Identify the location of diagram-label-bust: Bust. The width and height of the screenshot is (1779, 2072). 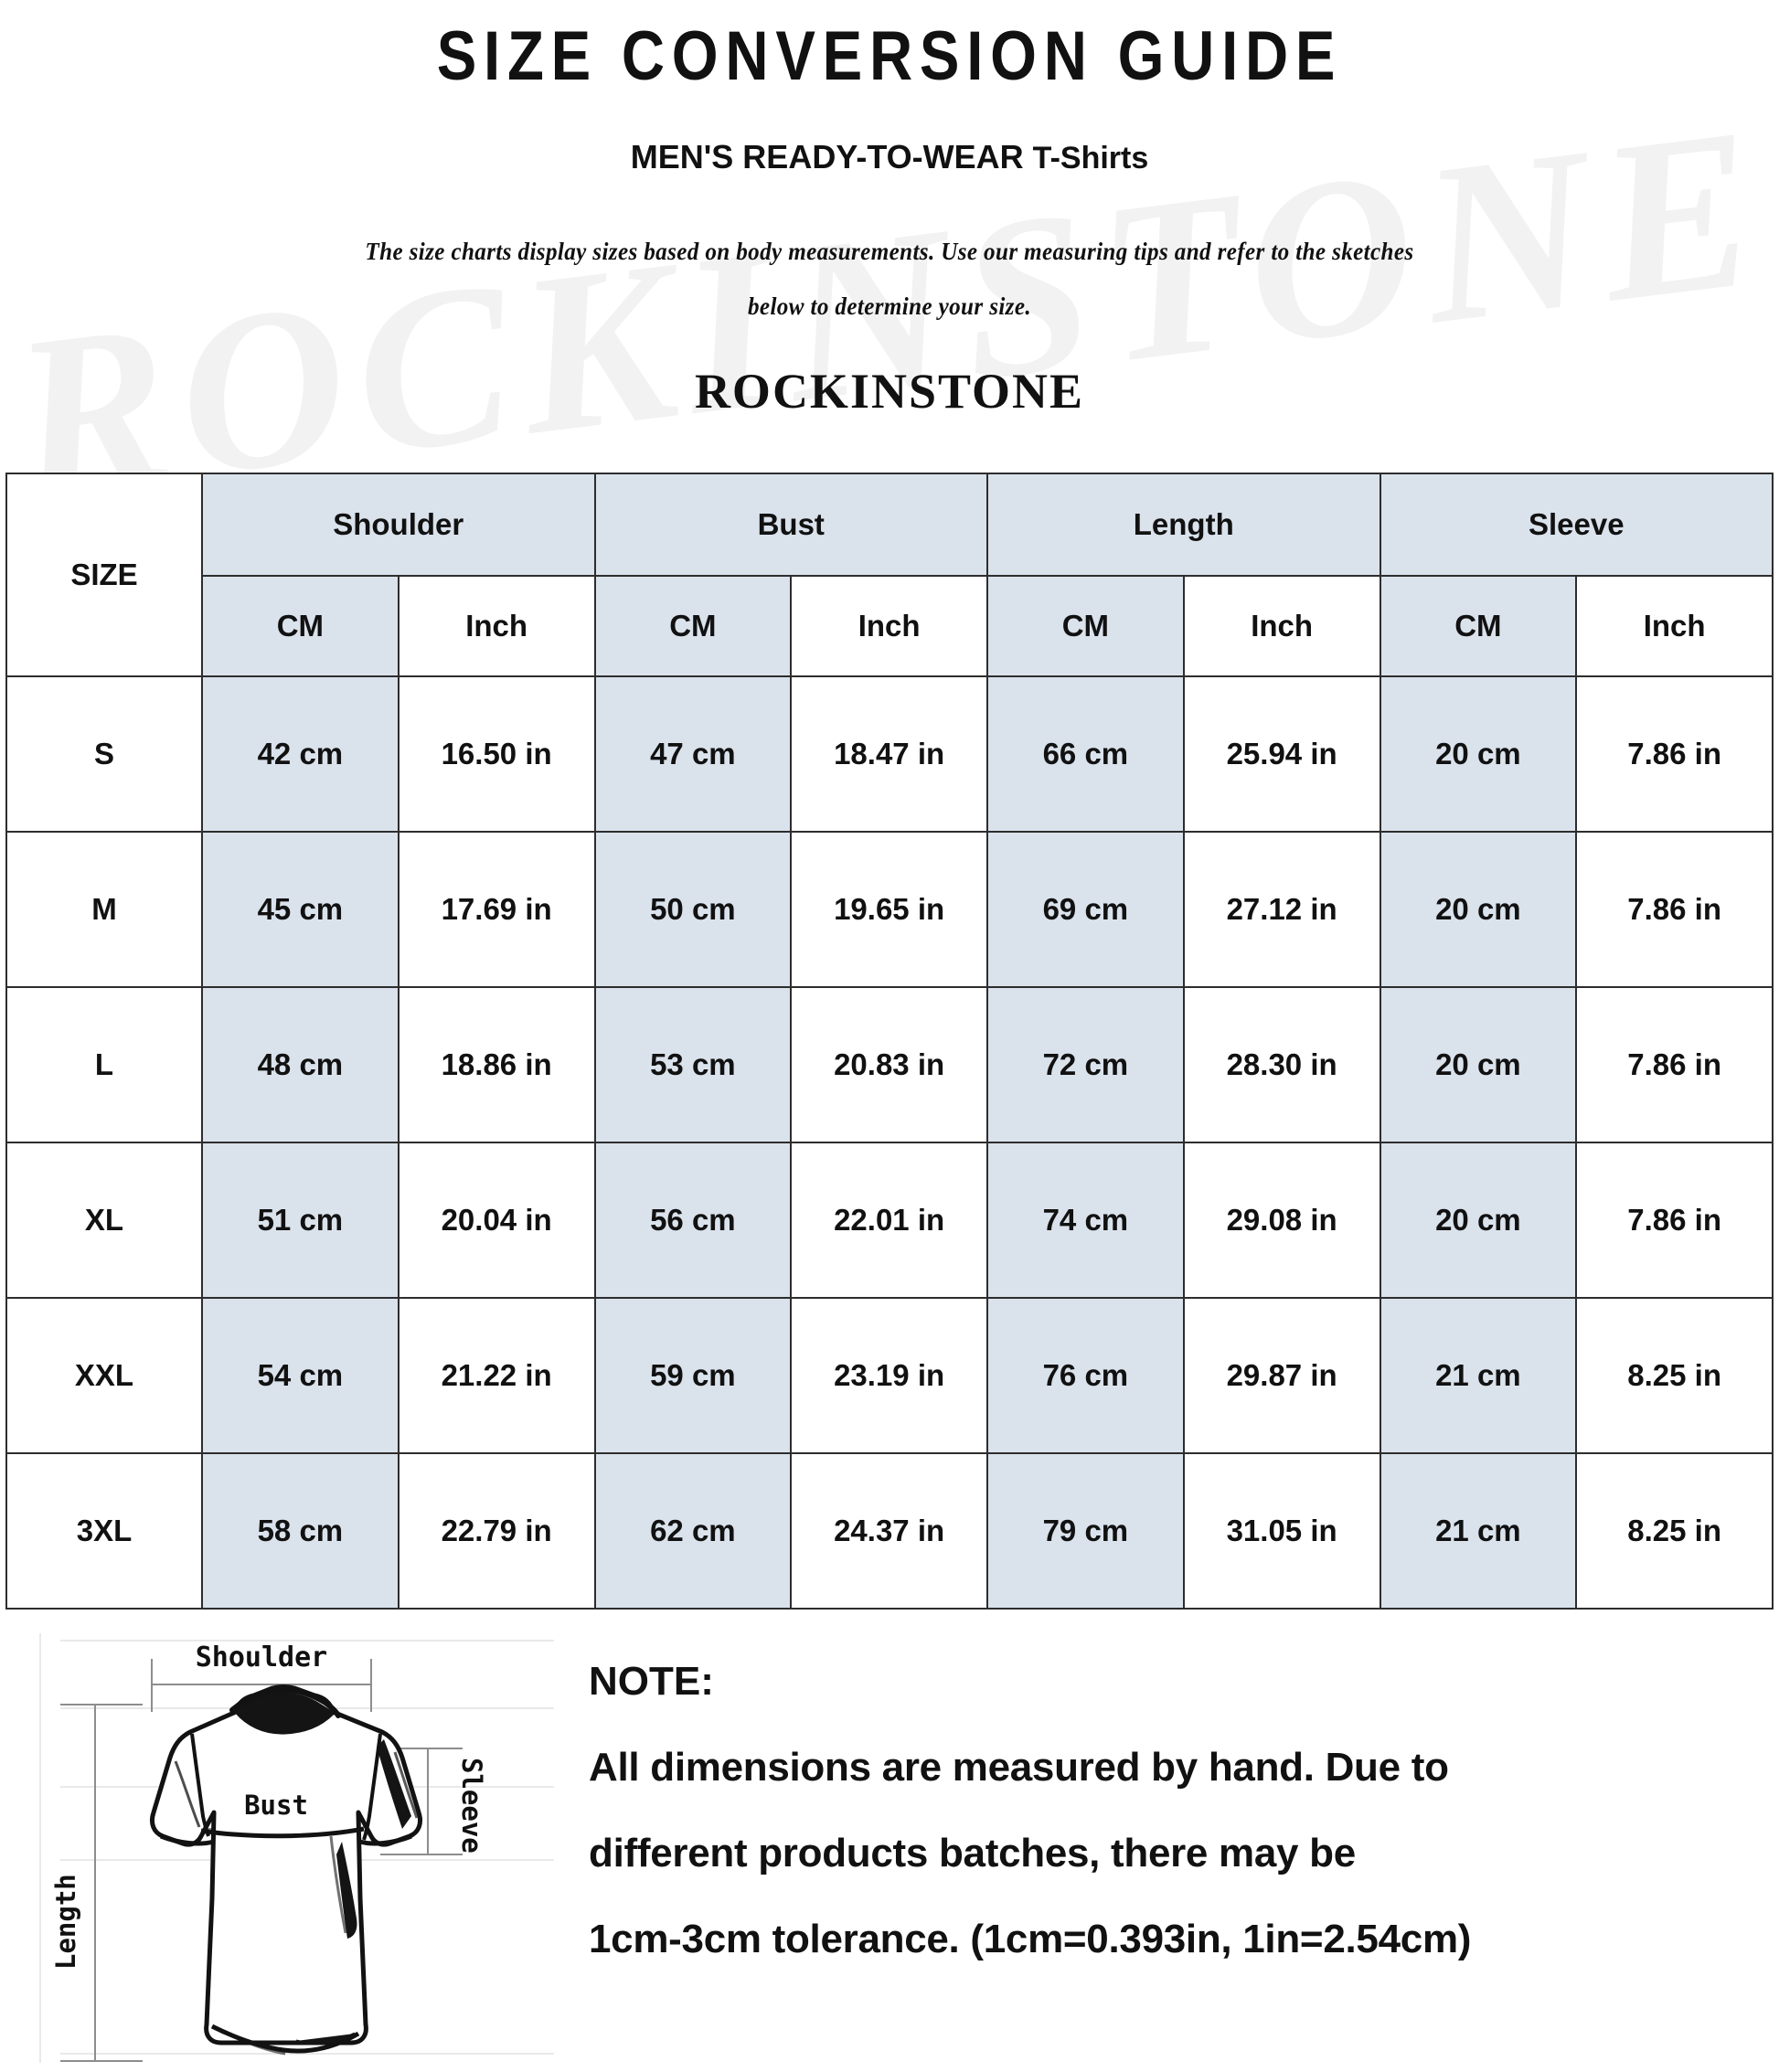
(276, 1805).